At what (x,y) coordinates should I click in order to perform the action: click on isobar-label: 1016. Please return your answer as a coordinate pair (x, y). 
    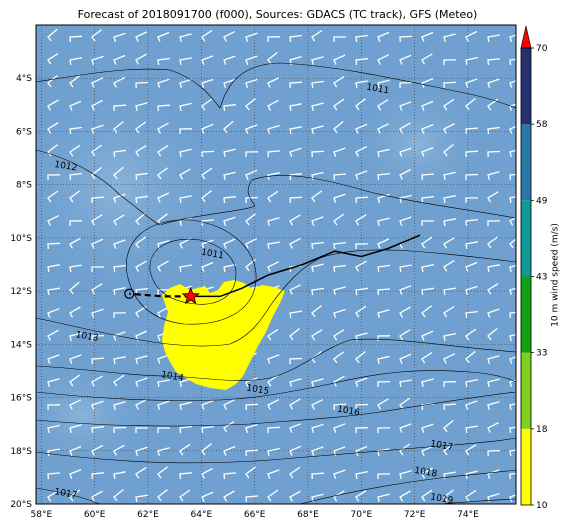
    Looking at the image, I should click on (348, 412).